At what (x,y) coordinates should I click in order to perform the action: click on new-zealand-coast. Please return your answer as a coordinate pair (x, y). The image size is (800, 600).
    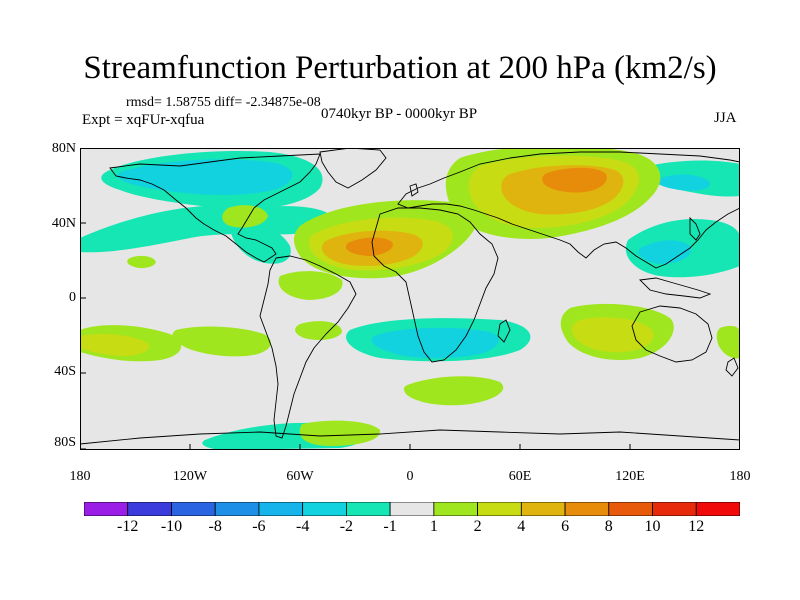
    Looking at the image, I should click on (732, 367).